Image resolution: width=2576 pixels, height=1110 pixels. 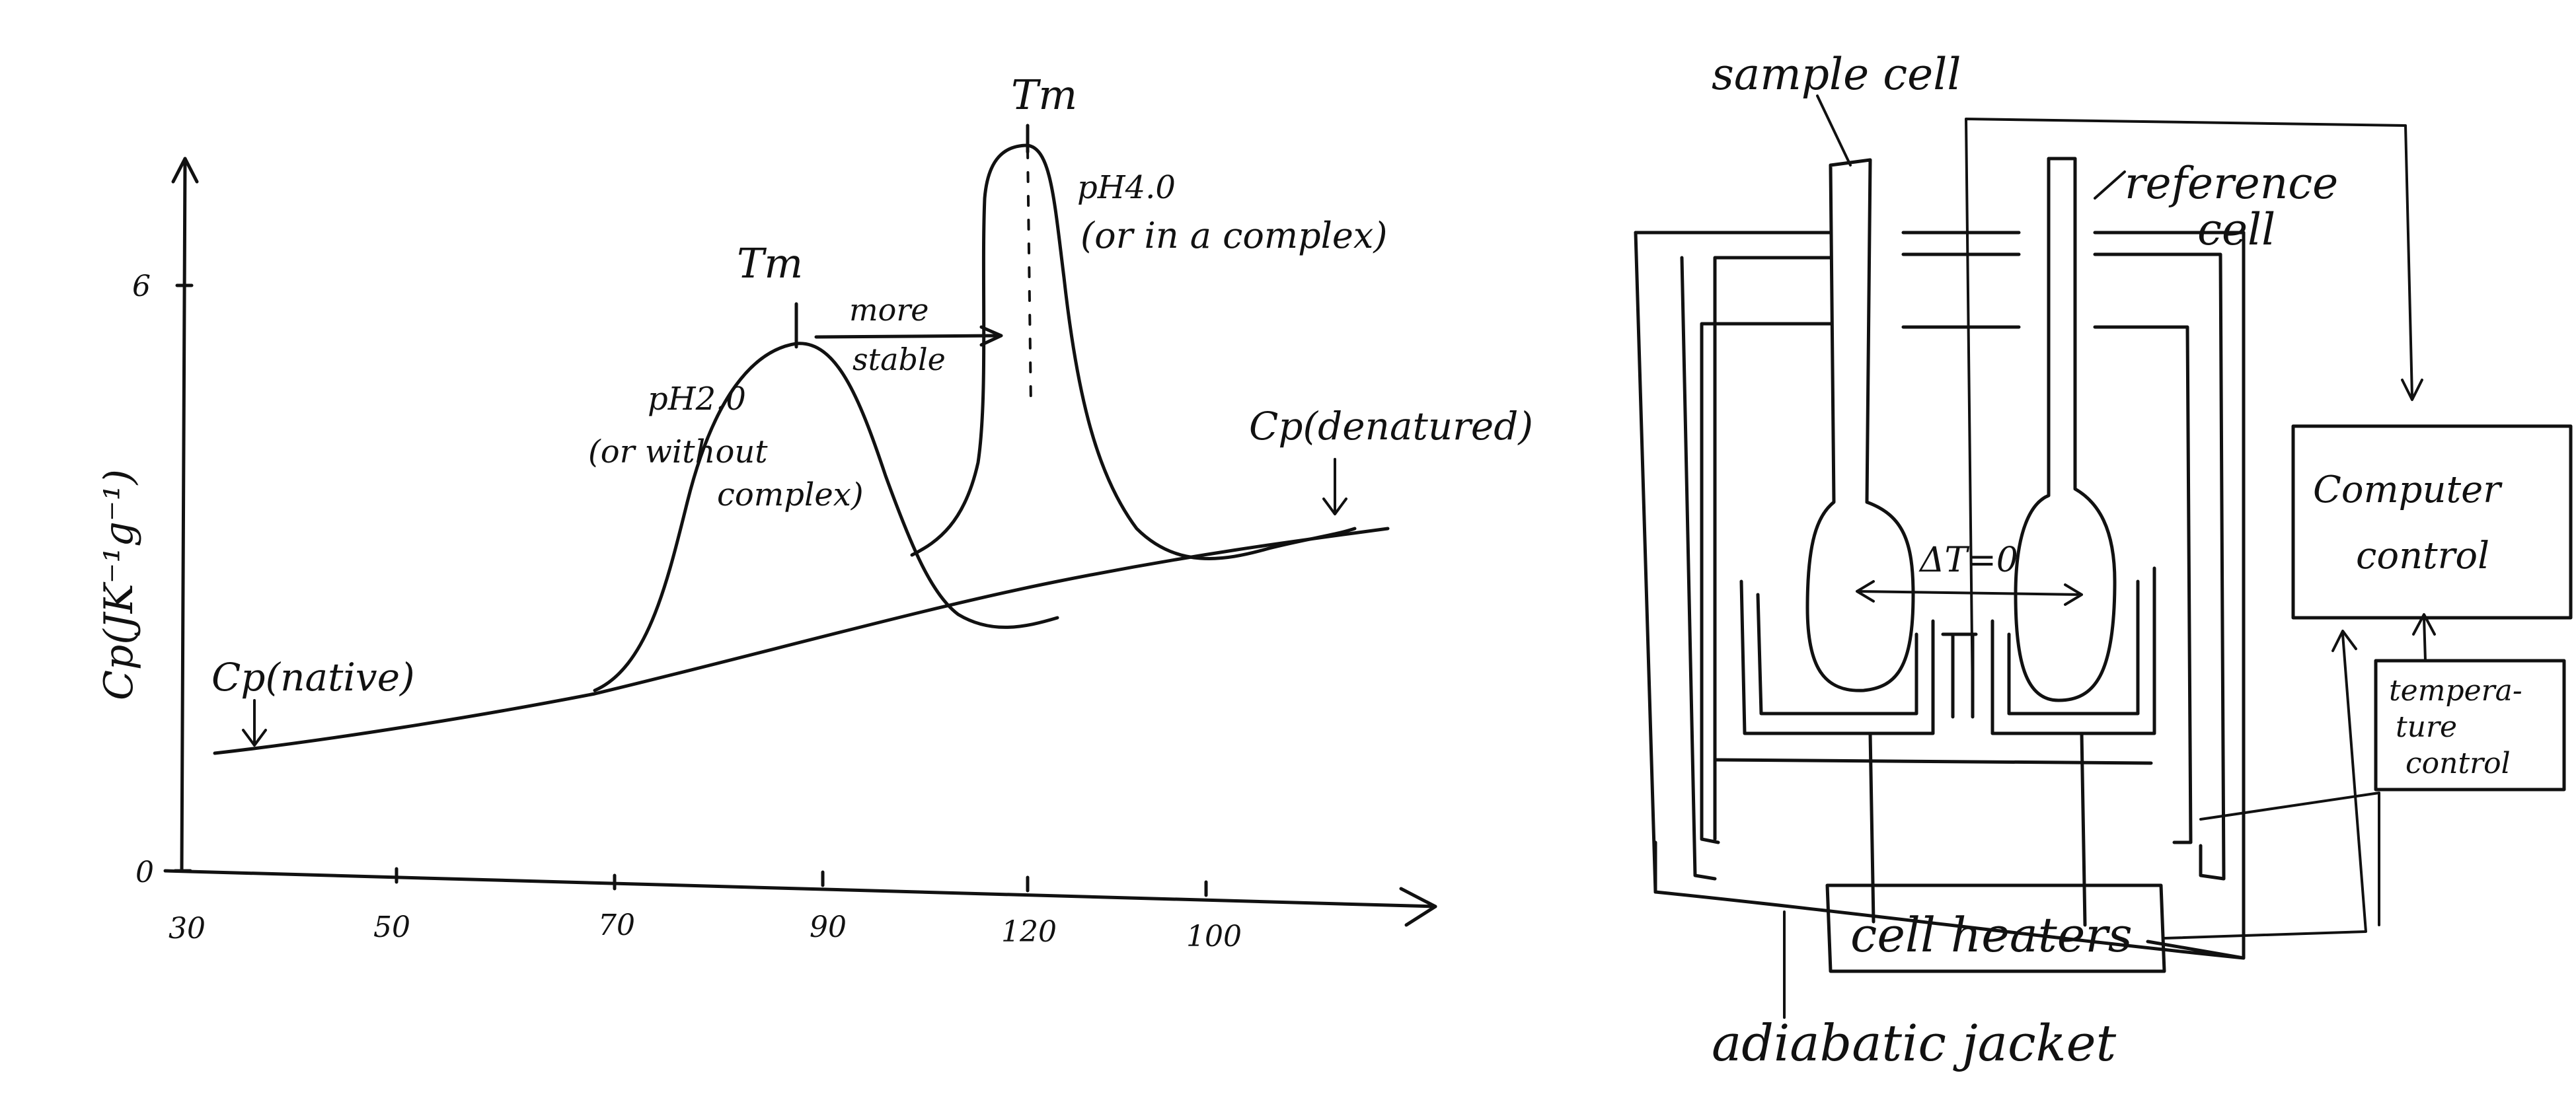 I want to click on x-tick-label-120: 120, so click(x=1029, y=932).